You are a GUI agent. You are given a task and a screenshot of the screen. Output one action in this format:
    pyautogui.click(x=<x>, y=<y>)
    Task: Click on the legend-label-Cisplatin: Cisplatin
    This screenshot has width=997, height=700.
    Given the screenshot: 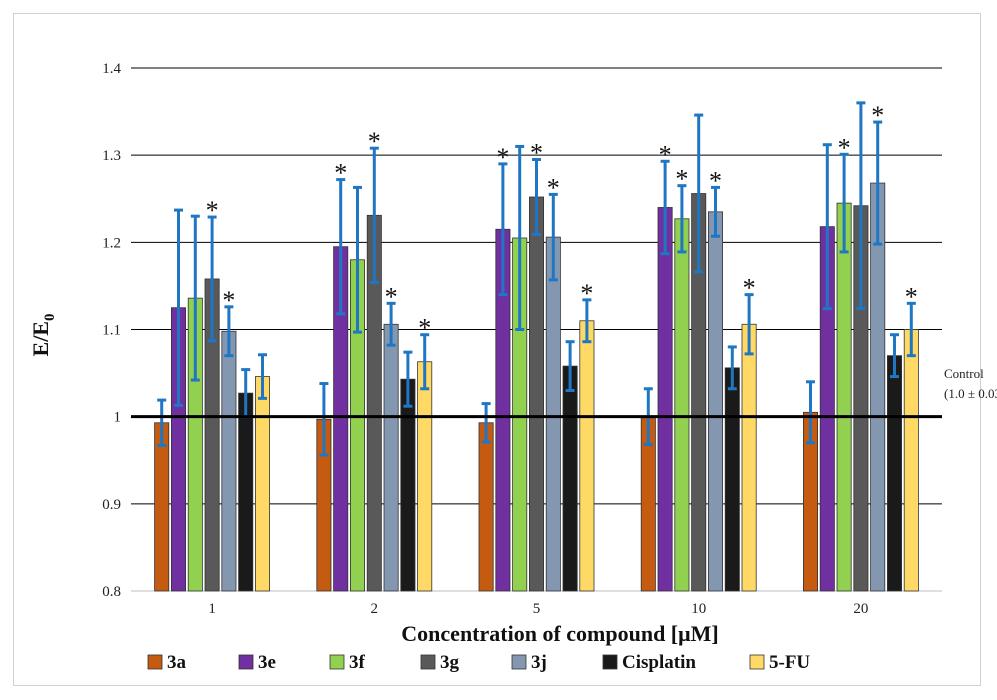 What is the action you would take?
    pyautogui.click(x=659, y=662)
    